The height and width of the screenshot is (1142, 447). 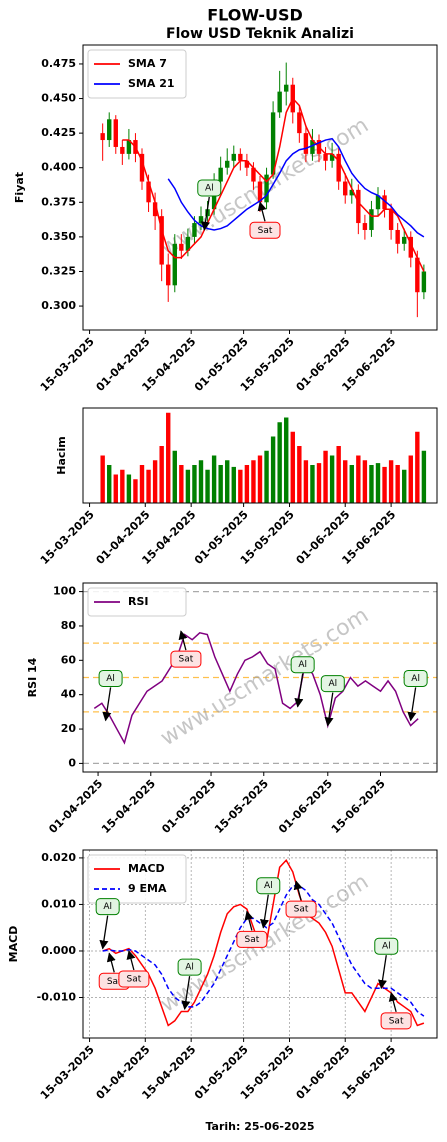 What do you see at coordinates (305, 806) in the screenshot?
I see `x-tick-label: 01-06-2025` at bounding box center [305, 806].